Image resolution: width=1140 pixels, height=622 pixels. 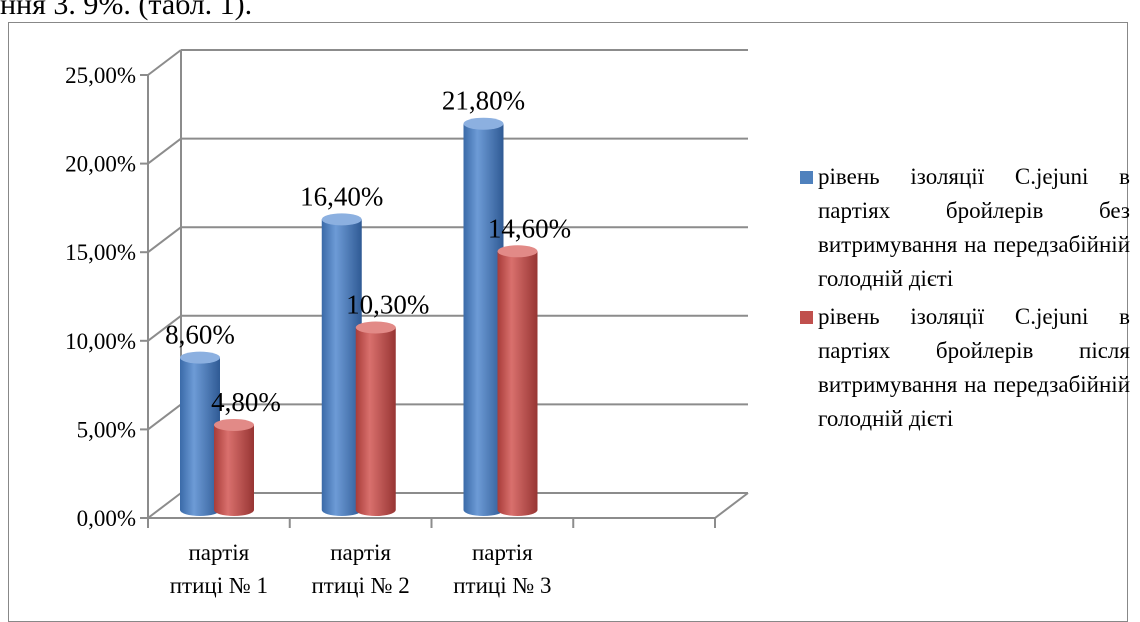 I want to click on data-label: 14,60%, so click(x=529, y=228).